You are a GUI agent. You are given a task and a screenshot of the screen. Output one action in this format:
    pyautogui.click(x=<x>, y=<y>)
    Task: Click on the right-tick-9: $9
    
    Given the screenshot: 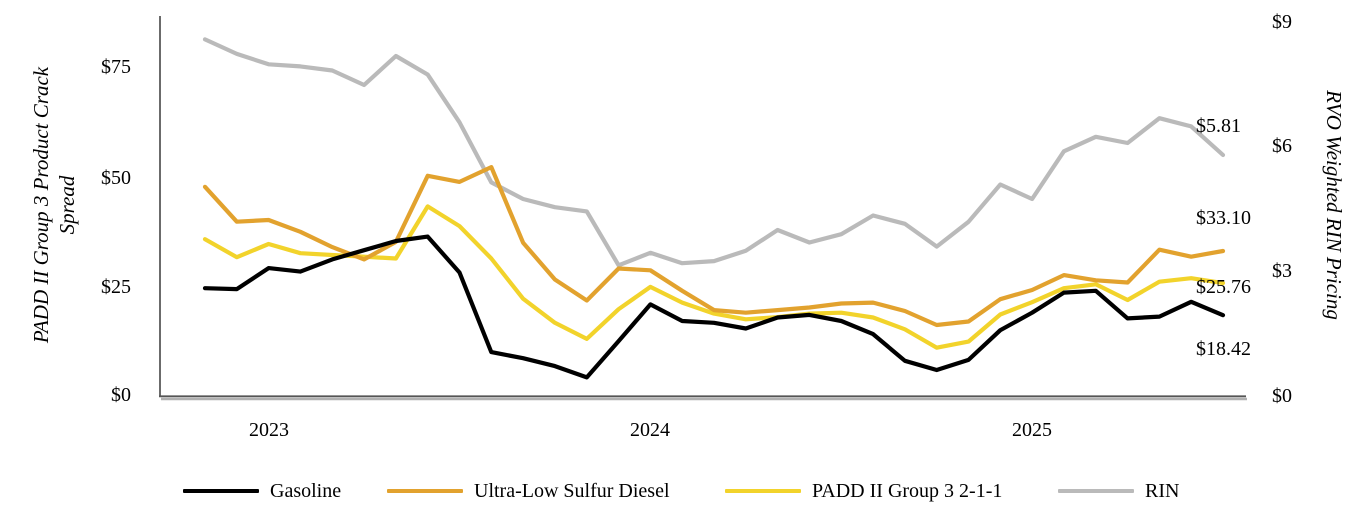 What is the action you would take?
    pyautogui.click(x=1282, y=22)
    